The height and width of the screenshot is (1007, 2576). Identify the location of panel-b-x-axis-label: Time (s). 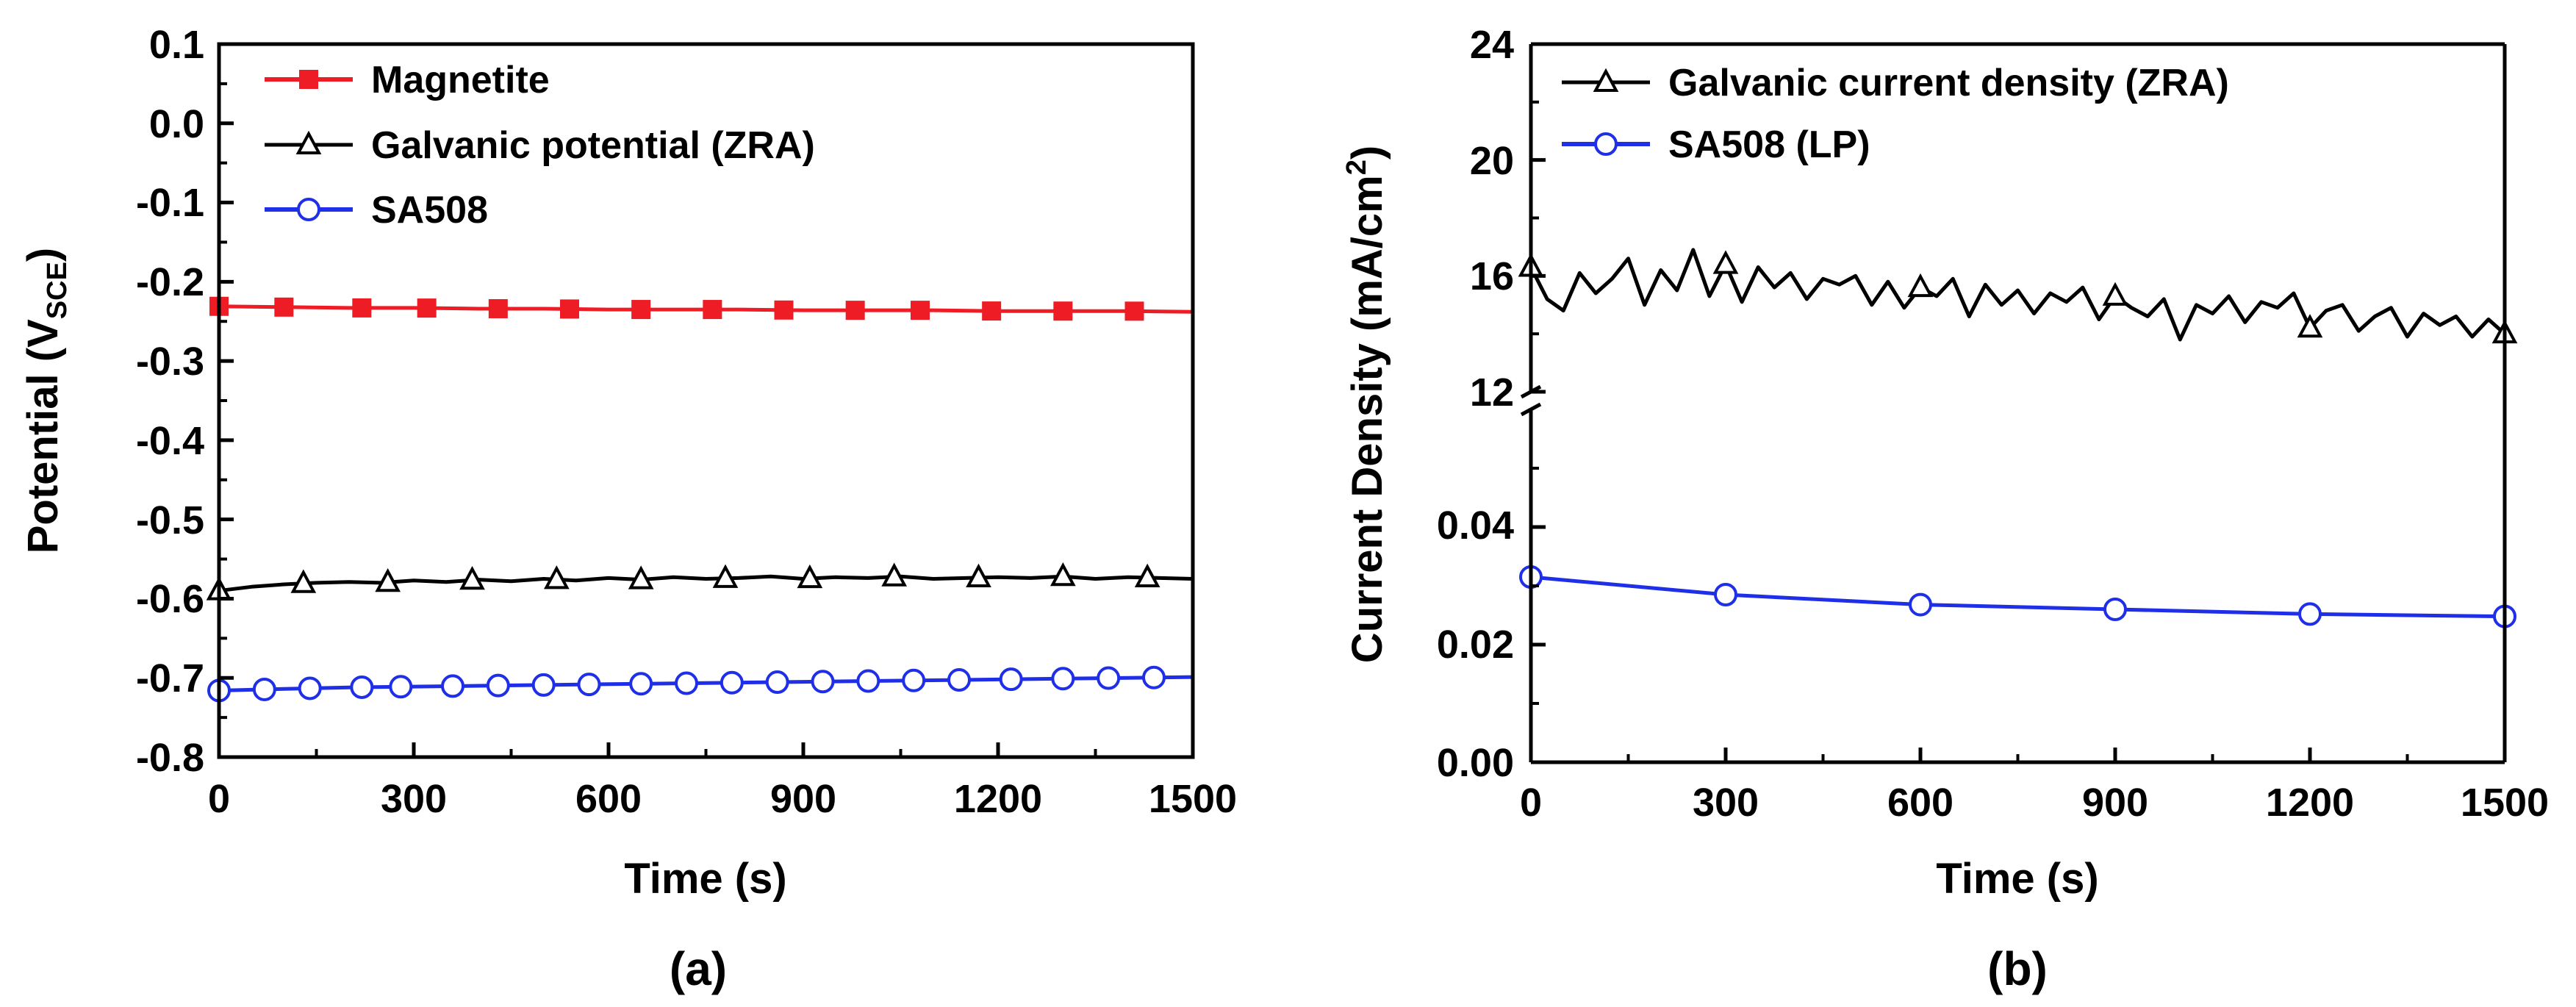
(2017, 879).